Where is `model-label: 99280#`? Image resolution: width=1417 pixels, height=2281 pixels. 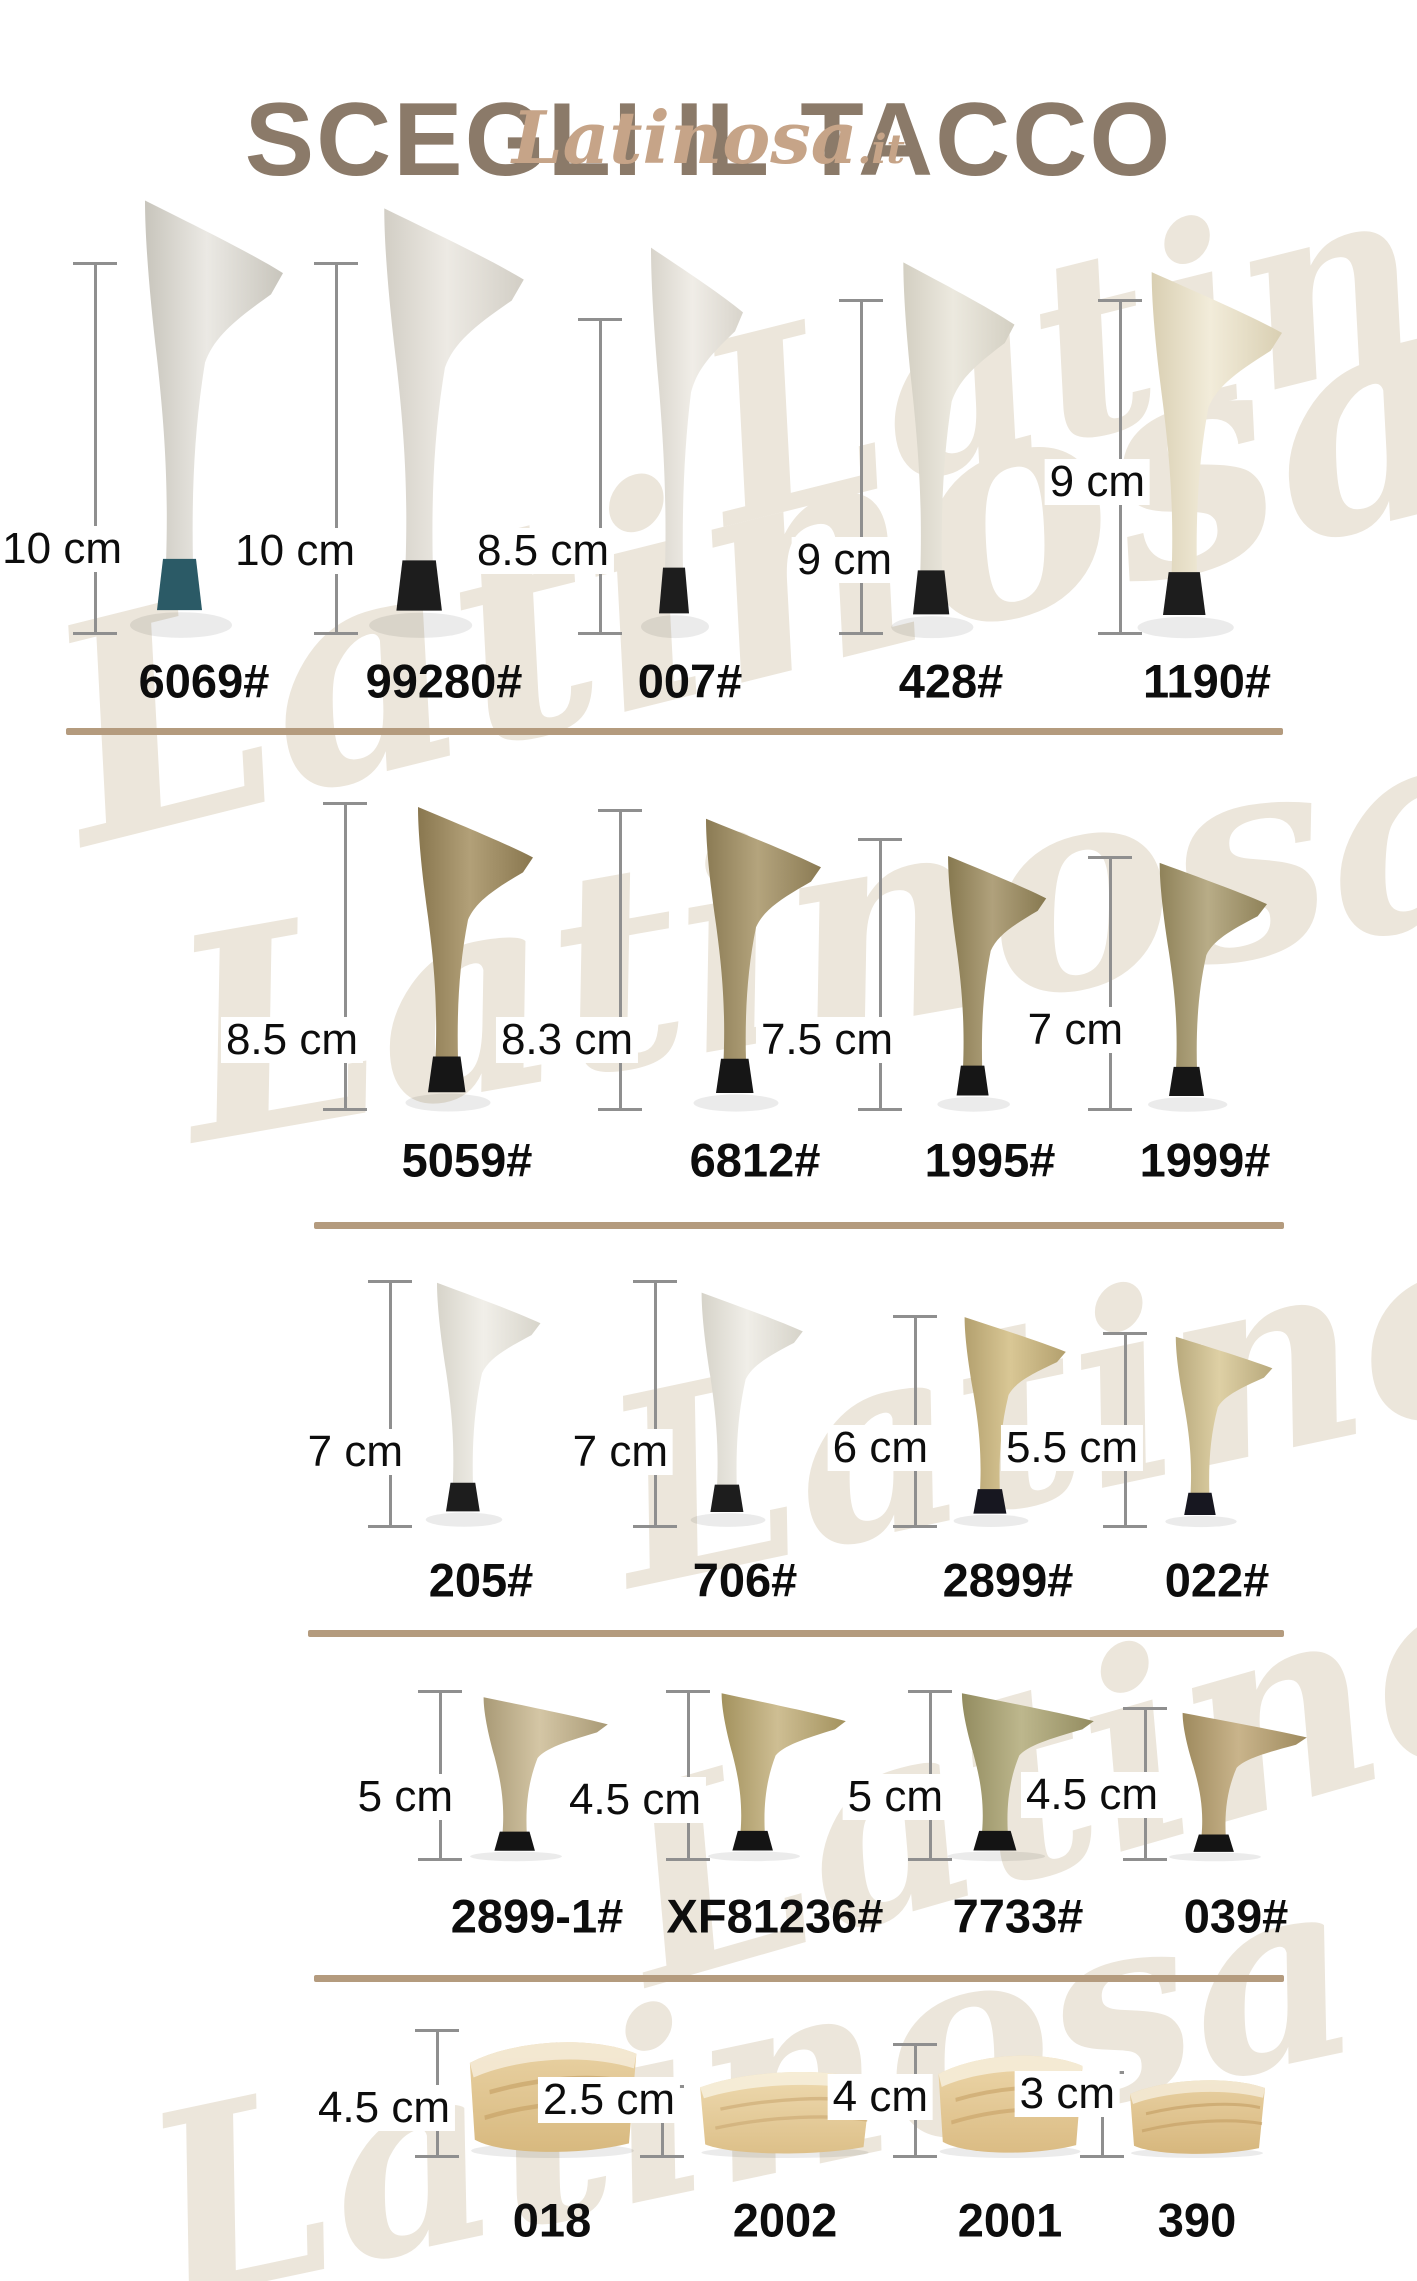
model-label: 99280# is located at coordinates (444, 681).